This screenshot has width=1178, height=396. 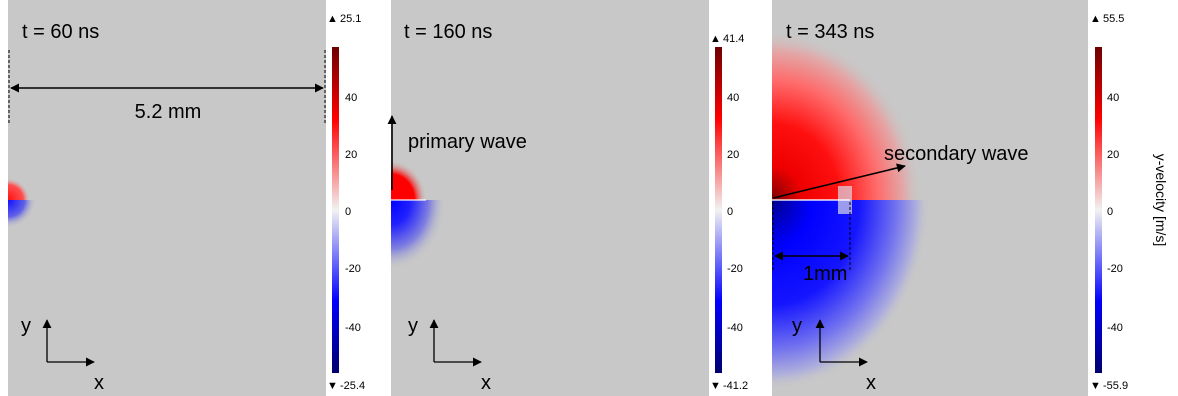 What do you see at coordinates (346, 202) in the screenshot?
I see `colorbar: ▲ 25.1 40 20 0 -20 -40 ▼ -25.4` at bounding box center [346, 202].